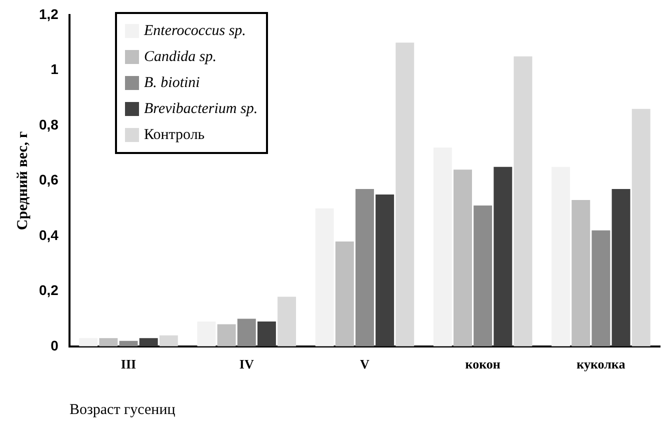 Image resolution: width=665 pixels, height=423 pixels. Describe the element at coordinates (246, 364) in the screenshot. I see `x-tick-label: IV` at that location.